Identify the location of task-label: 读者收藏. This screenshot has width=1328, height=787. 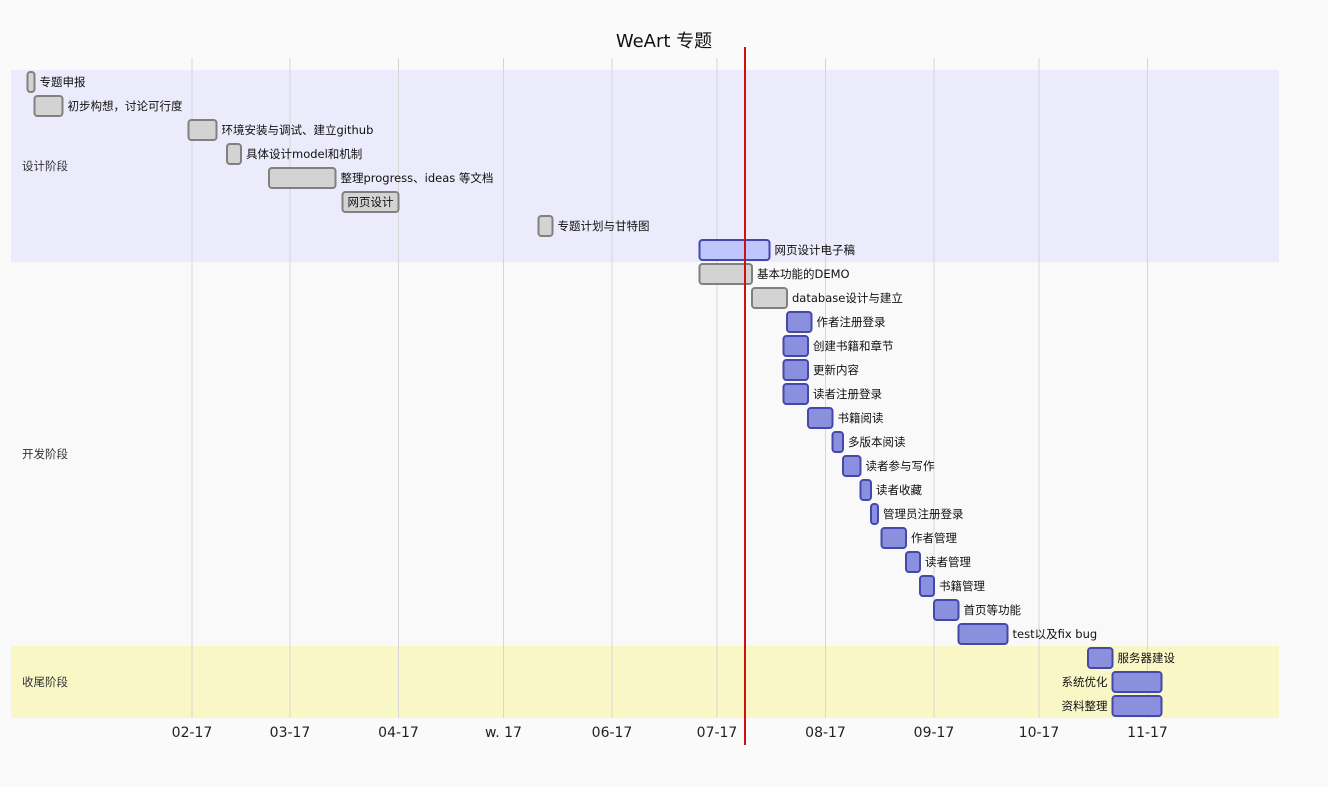
(899, 490).